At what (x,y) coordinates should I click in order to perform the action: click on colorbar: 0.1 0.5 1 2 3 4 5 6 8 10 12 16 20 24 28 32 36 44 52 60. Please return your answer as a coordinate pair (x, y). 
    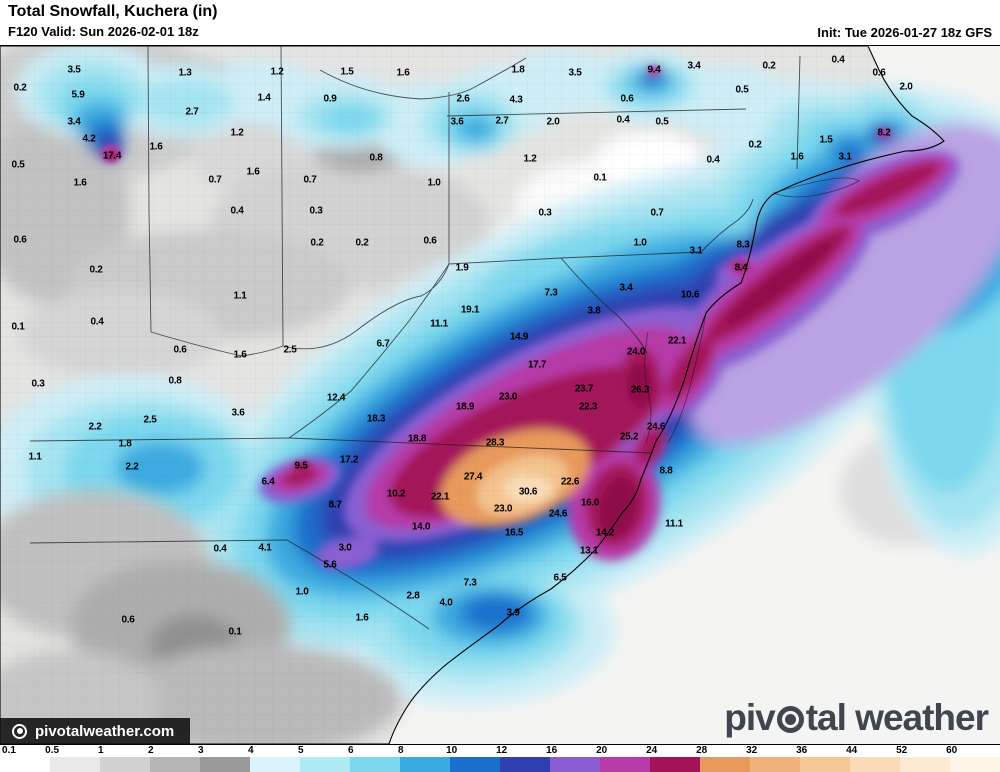
    Looking at the image, I should click on (500, 758).